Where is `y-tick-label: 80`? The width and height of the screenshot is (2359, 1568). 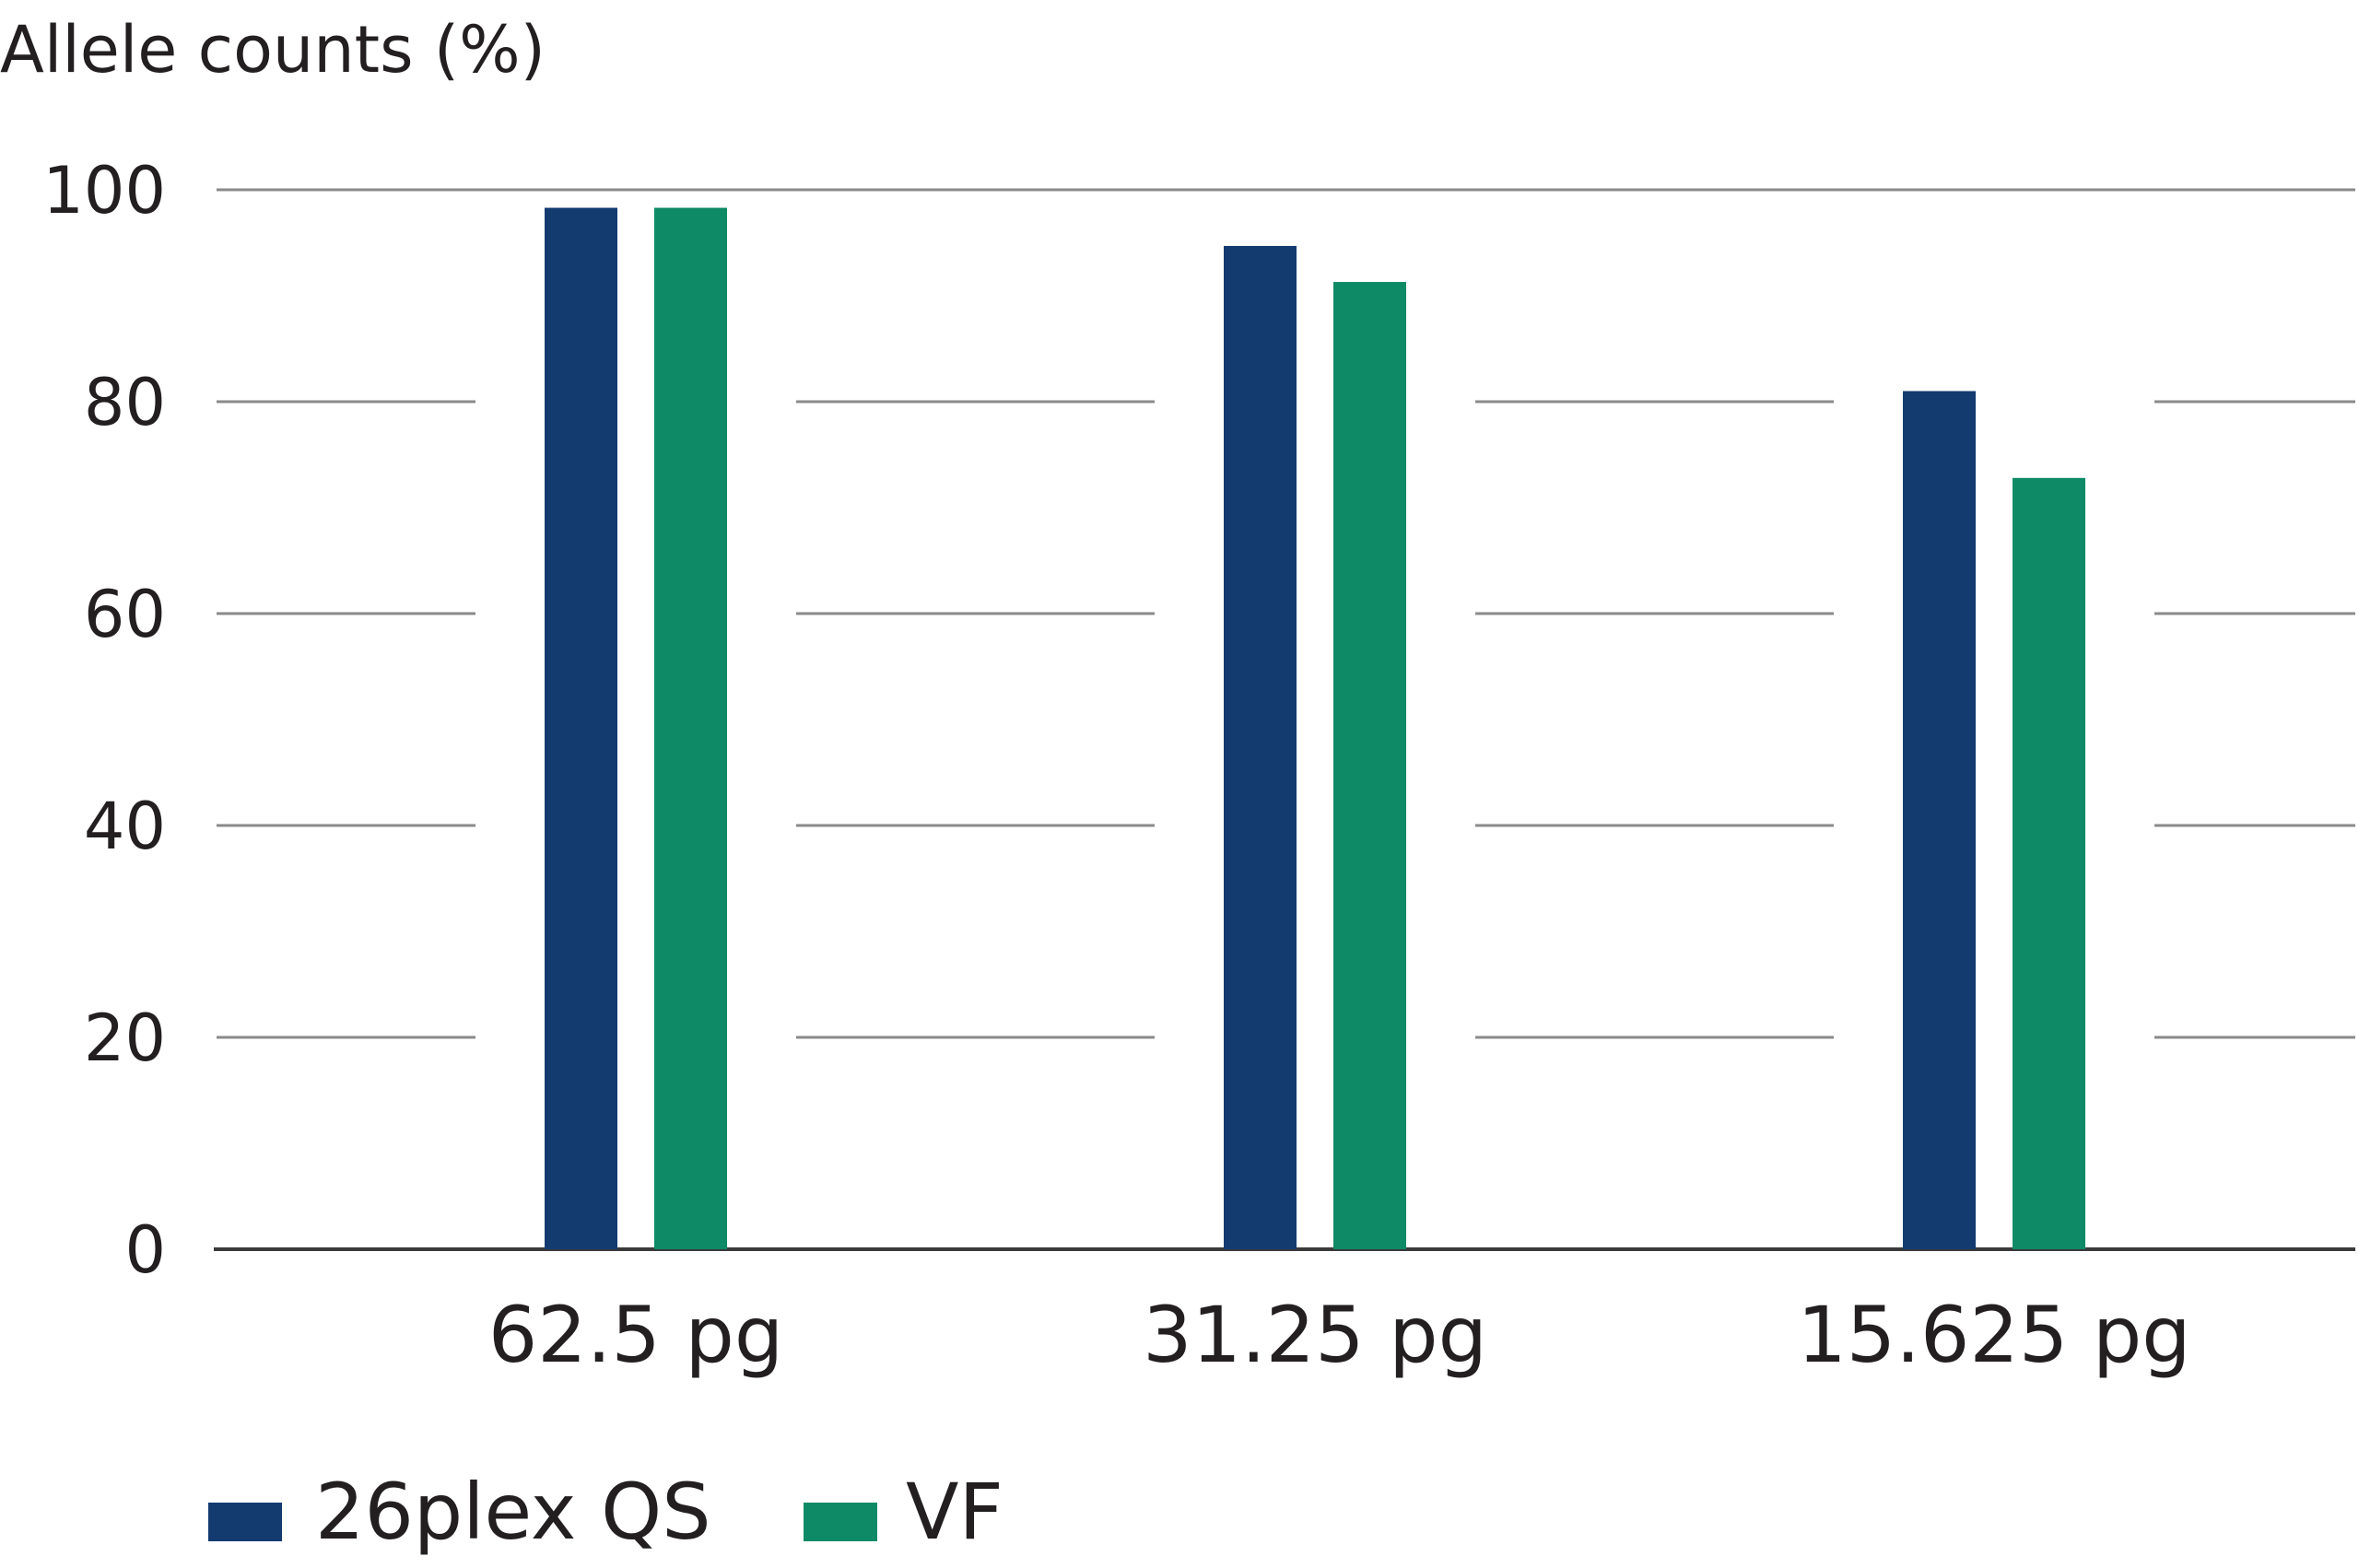
y-tick-label: 80 is located at coordinates (125, 402).